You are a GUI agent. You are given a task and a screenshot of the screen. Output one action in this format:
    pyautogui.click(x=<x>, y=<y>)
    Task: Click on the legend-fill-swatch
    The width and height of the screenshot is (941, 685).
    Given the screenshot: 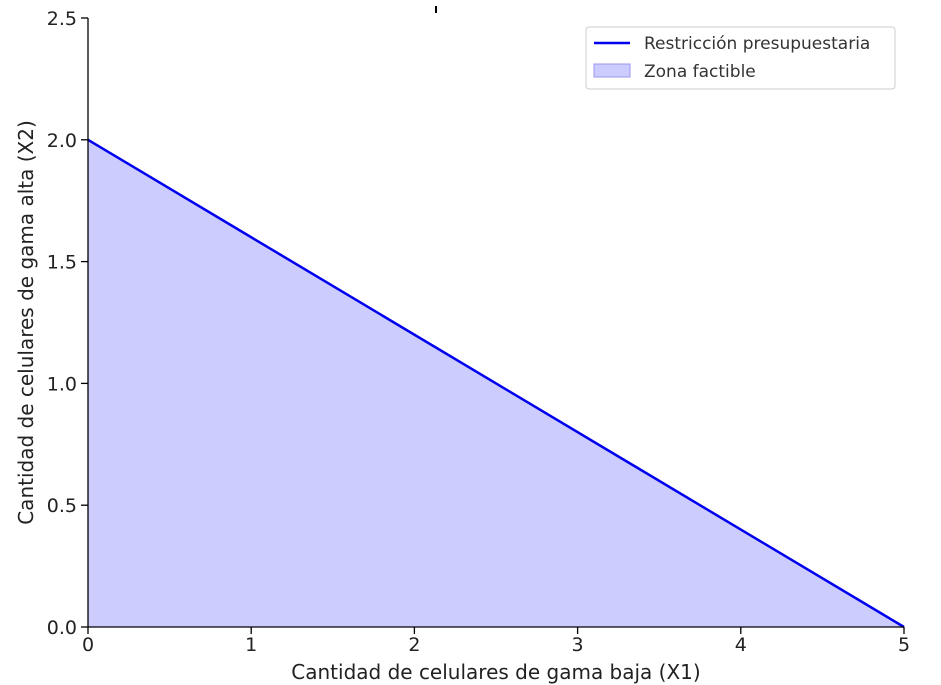 What is the action you would take?
    pyautogui.click(x=612, y=70)
    